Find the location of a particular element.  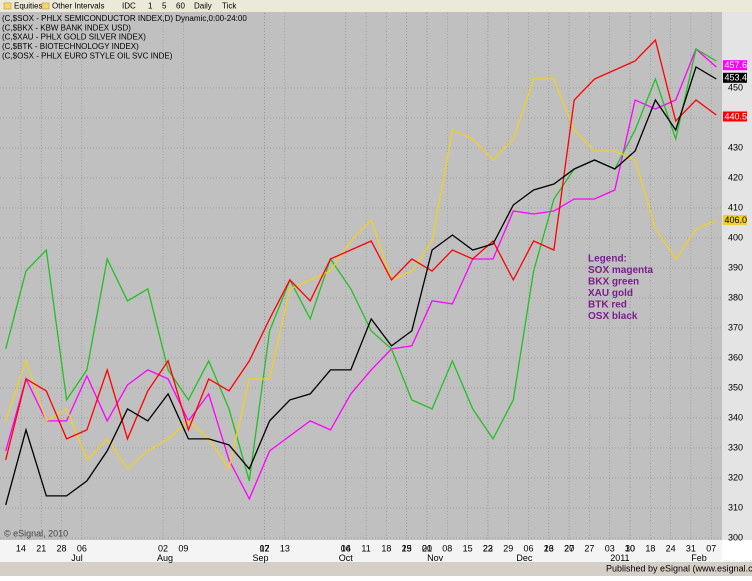

y-tick-label: 350 is located at coordinates (735, 387).